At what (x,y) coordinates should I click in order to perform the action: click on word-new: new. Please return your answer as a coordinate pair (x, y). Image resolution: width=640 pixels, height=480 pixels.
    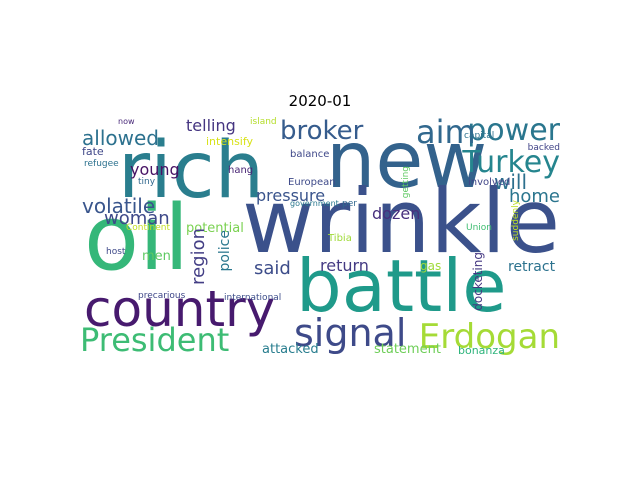
    Looking at the image, I should click on (407, 161).